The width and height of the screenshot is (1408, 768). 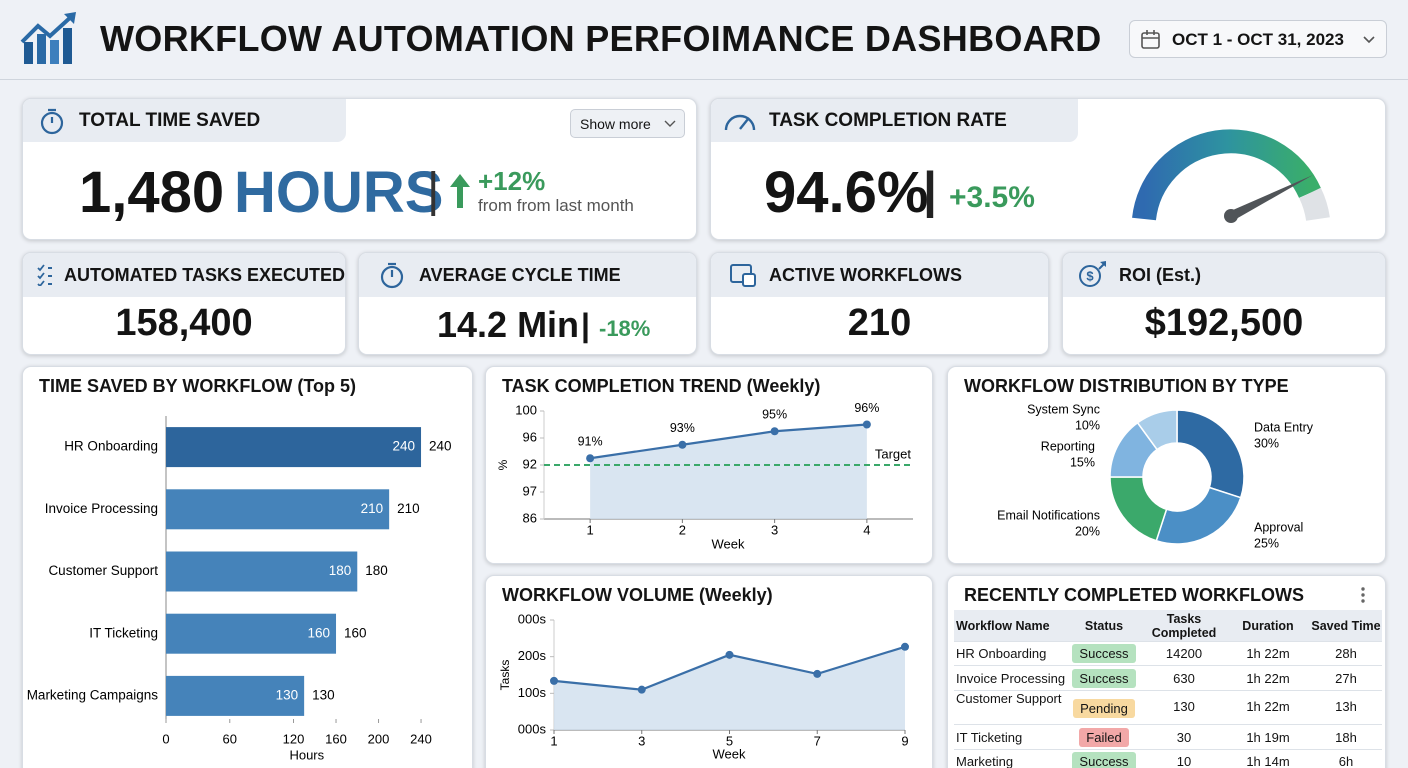 I want to click on roi-icon: $, so click(x=1092, y=274).